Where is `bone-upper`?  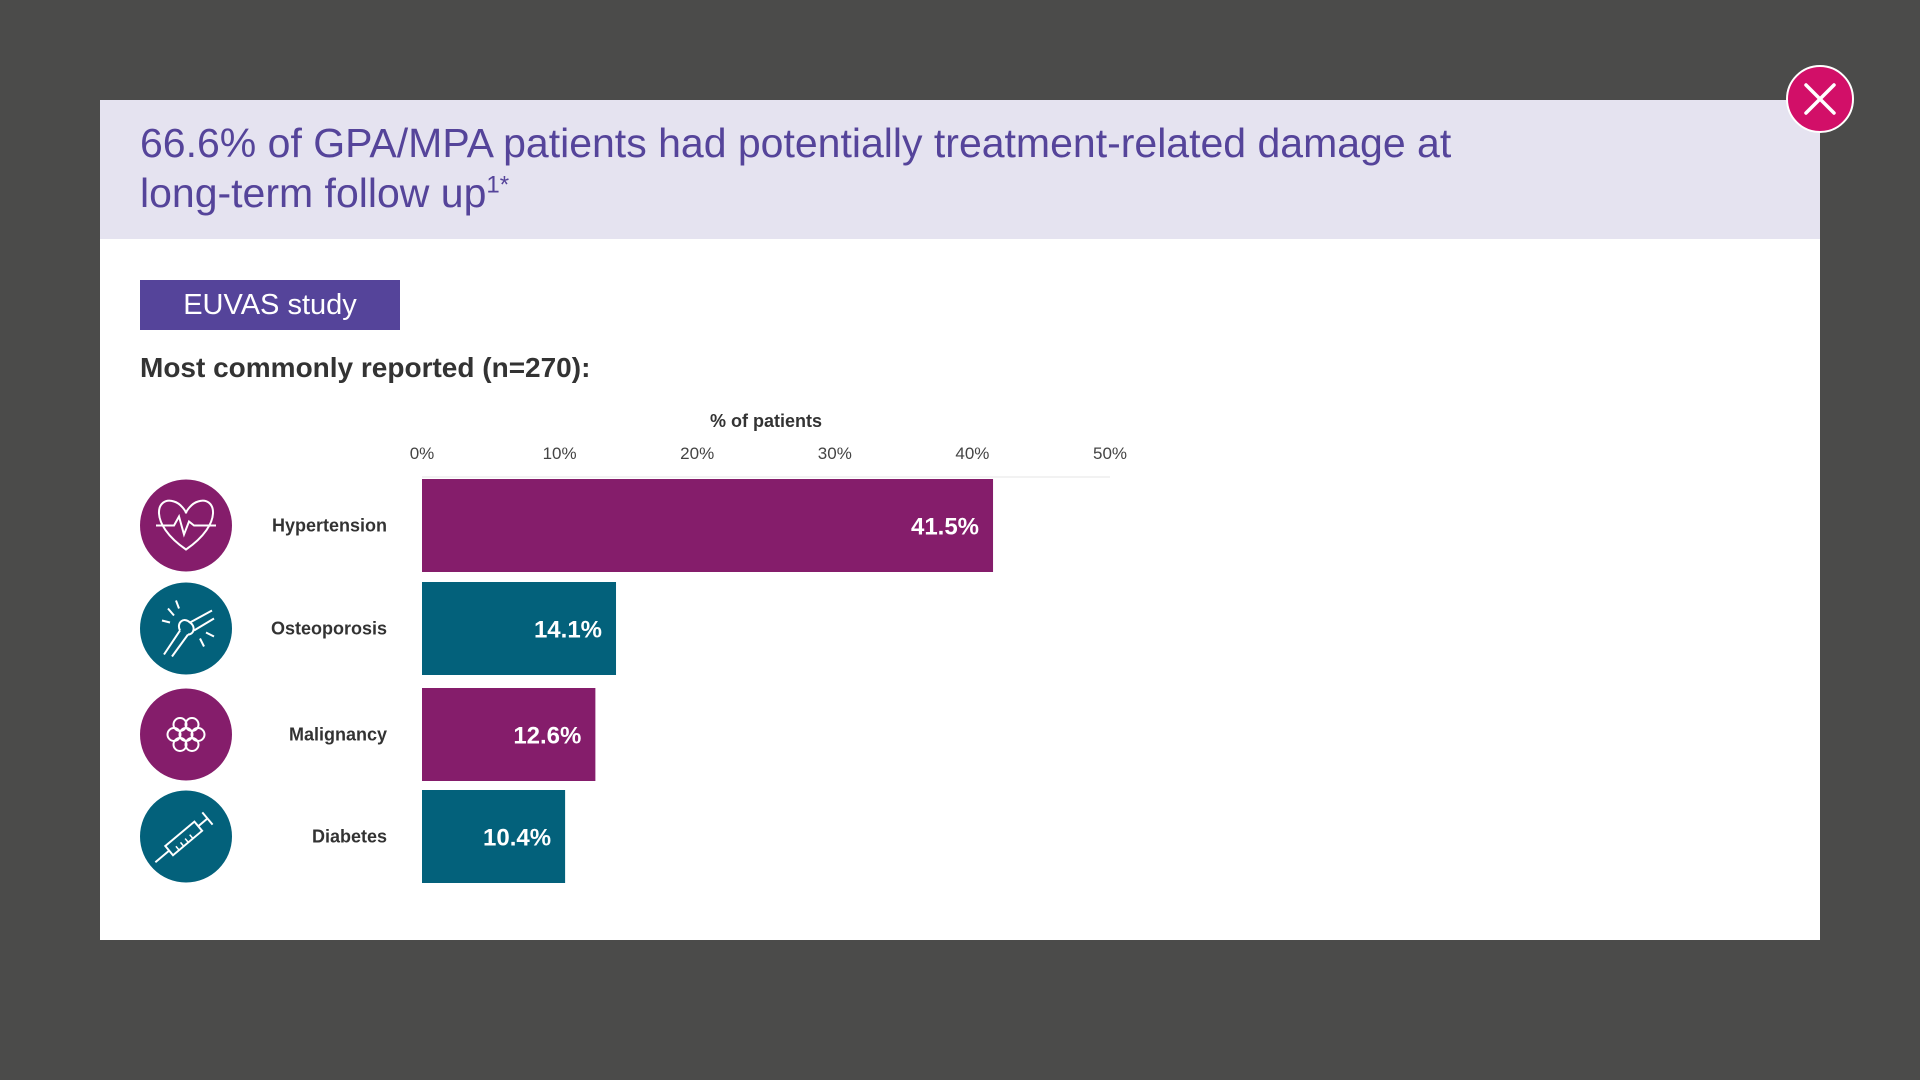
bone-upper is located at coordinates (202, 620).